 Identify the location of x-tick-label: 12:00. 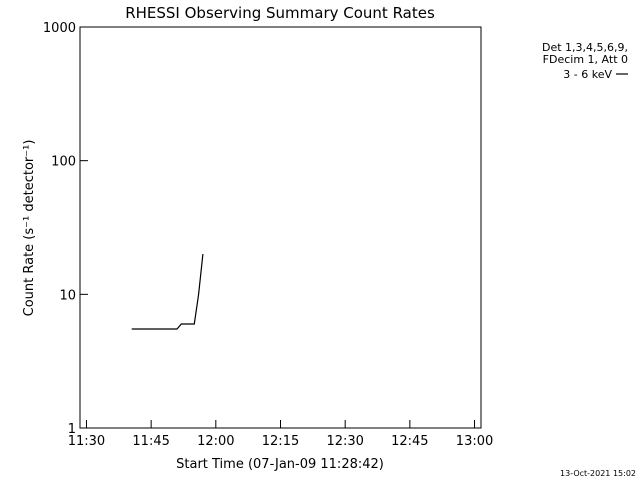
(215, 441).